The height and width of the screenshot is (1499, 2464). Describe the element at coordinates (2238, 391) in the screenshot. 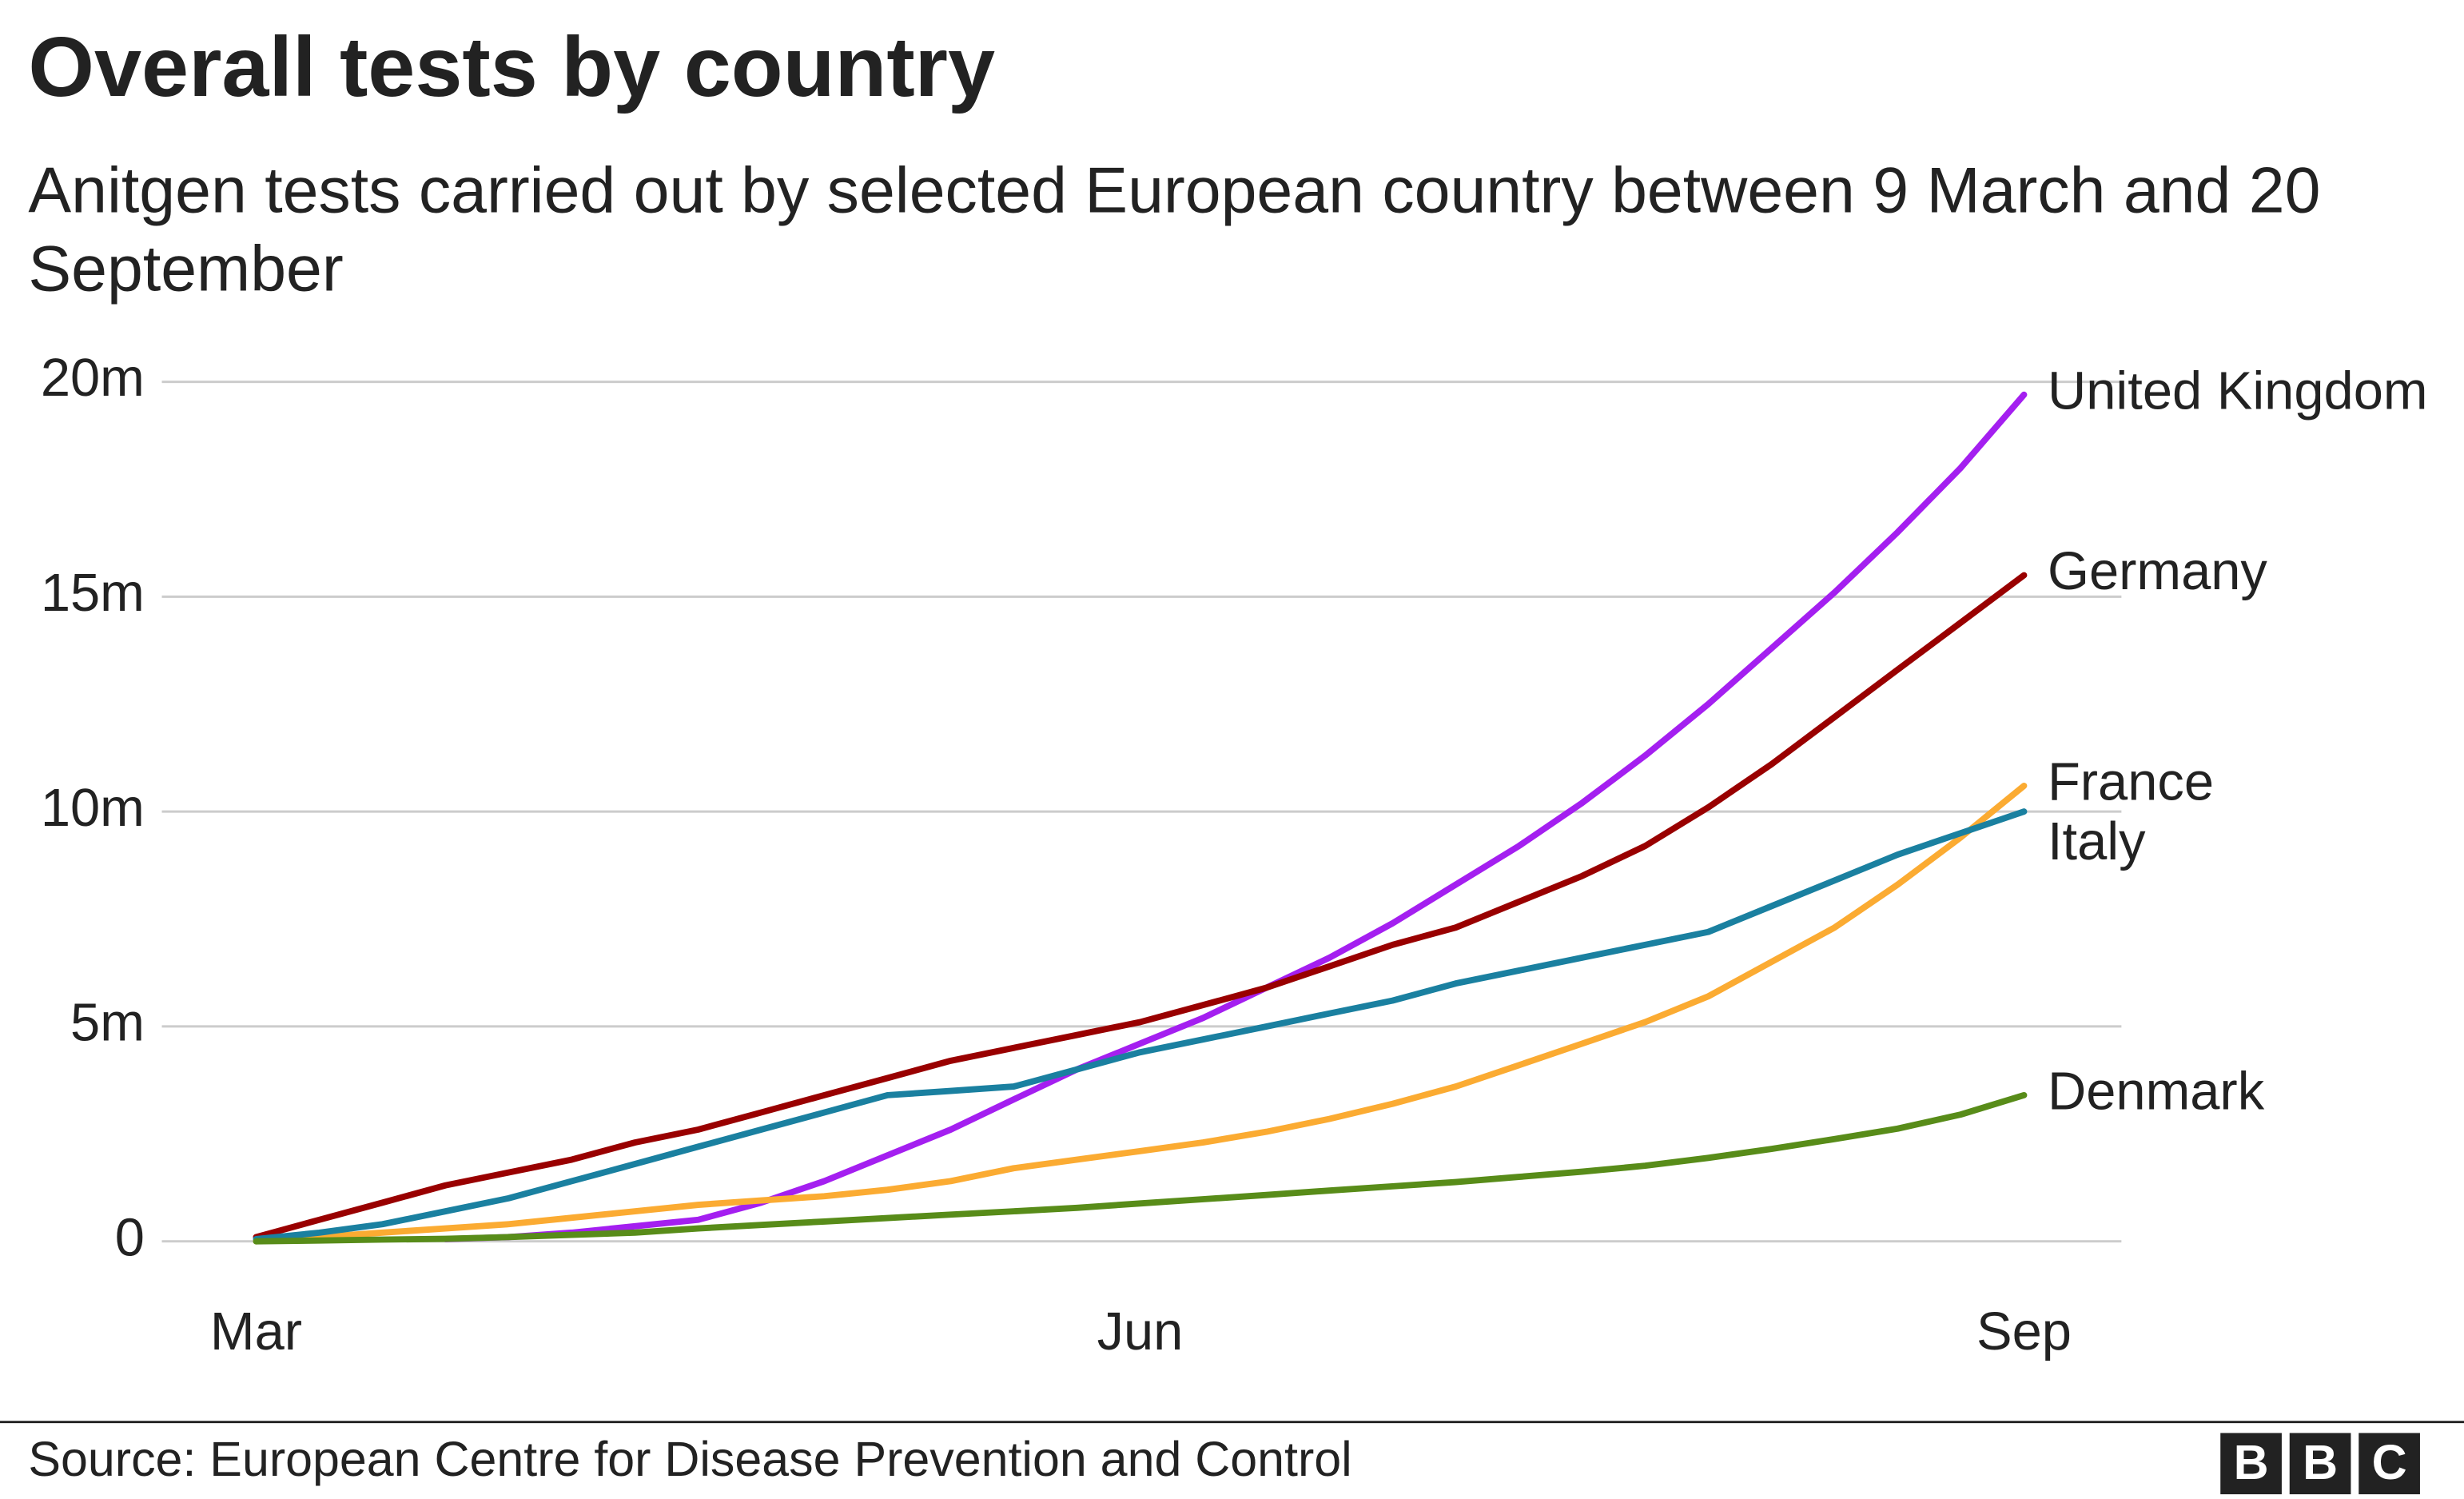

I see `legend-label: United Kingdom` at that location.